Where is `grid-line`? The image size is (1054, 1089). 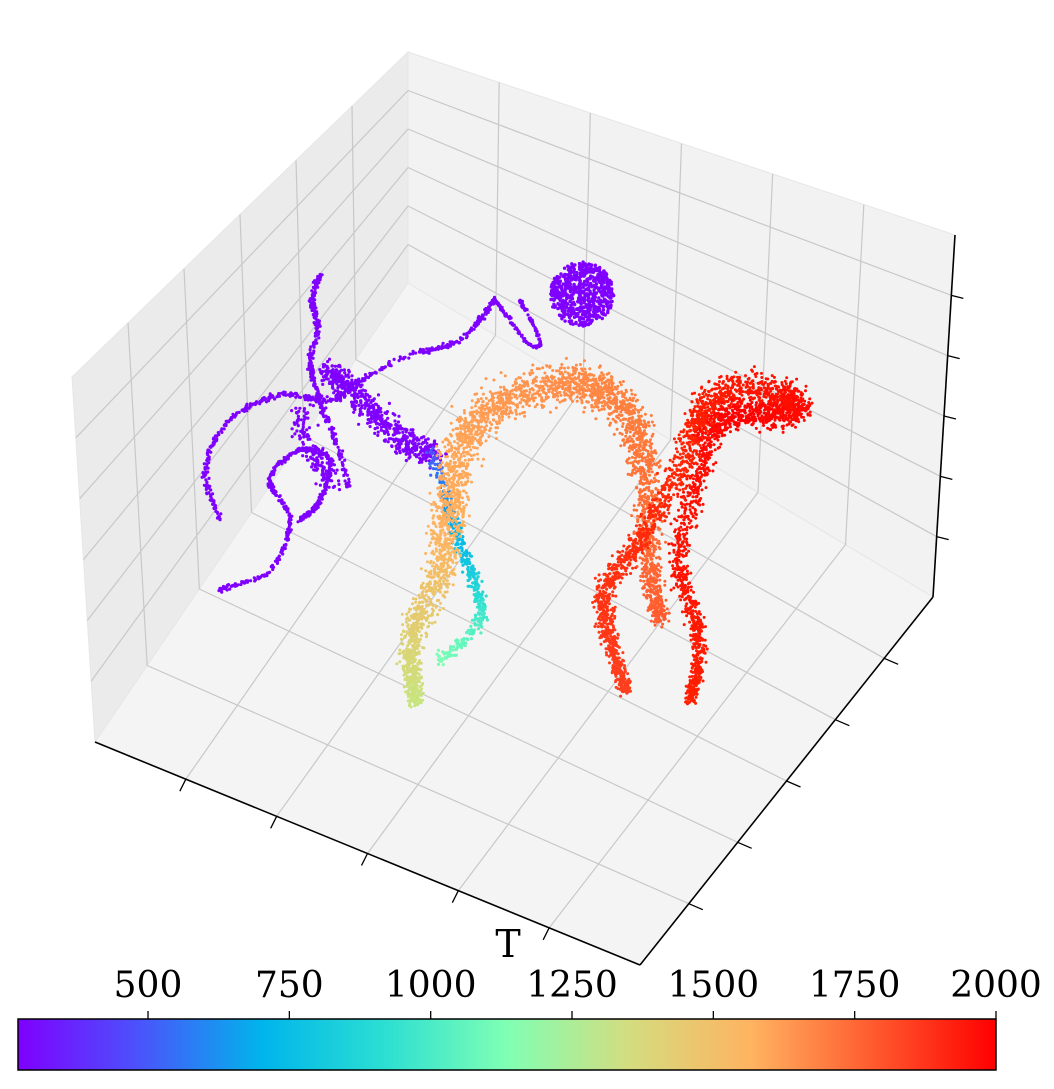
grid-line is located at coordinates (468, 715).